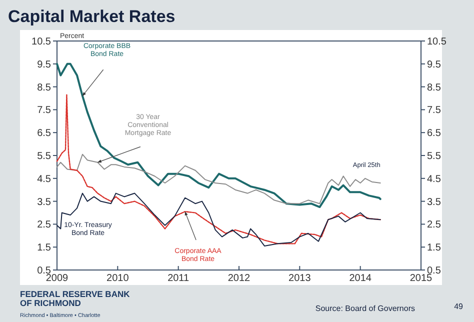 The width and height of the screenshot is (474, 322). I want to click on y-tick-label: 9.5, so click(44, 64).